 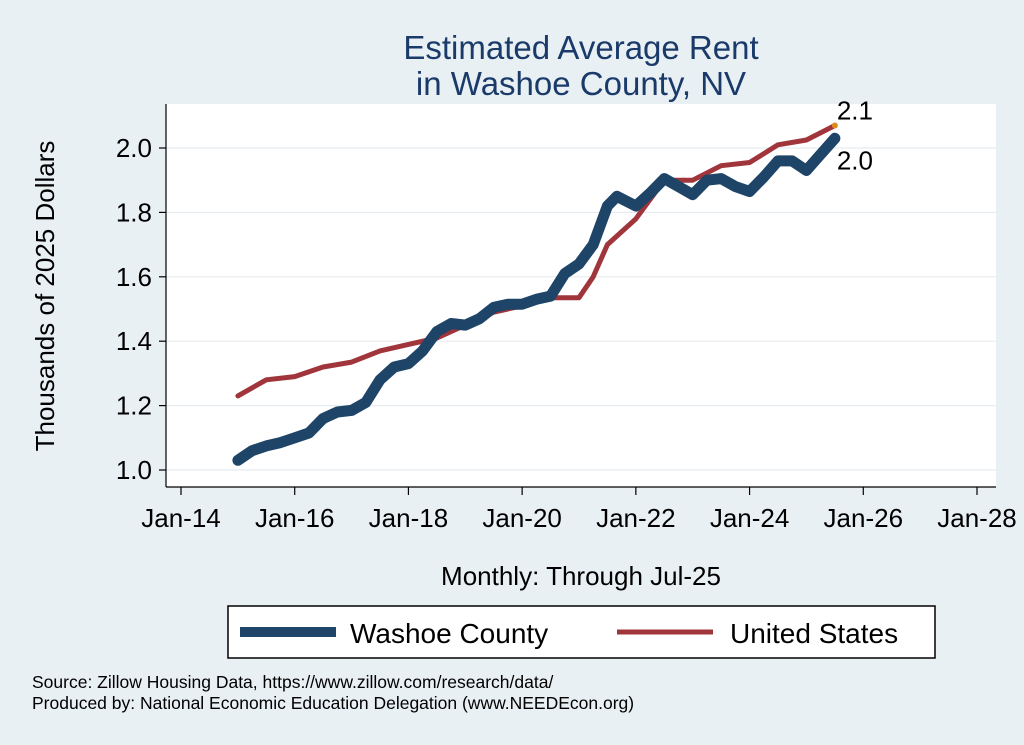 I want to click on legend-box, so click(x=581, y=632).